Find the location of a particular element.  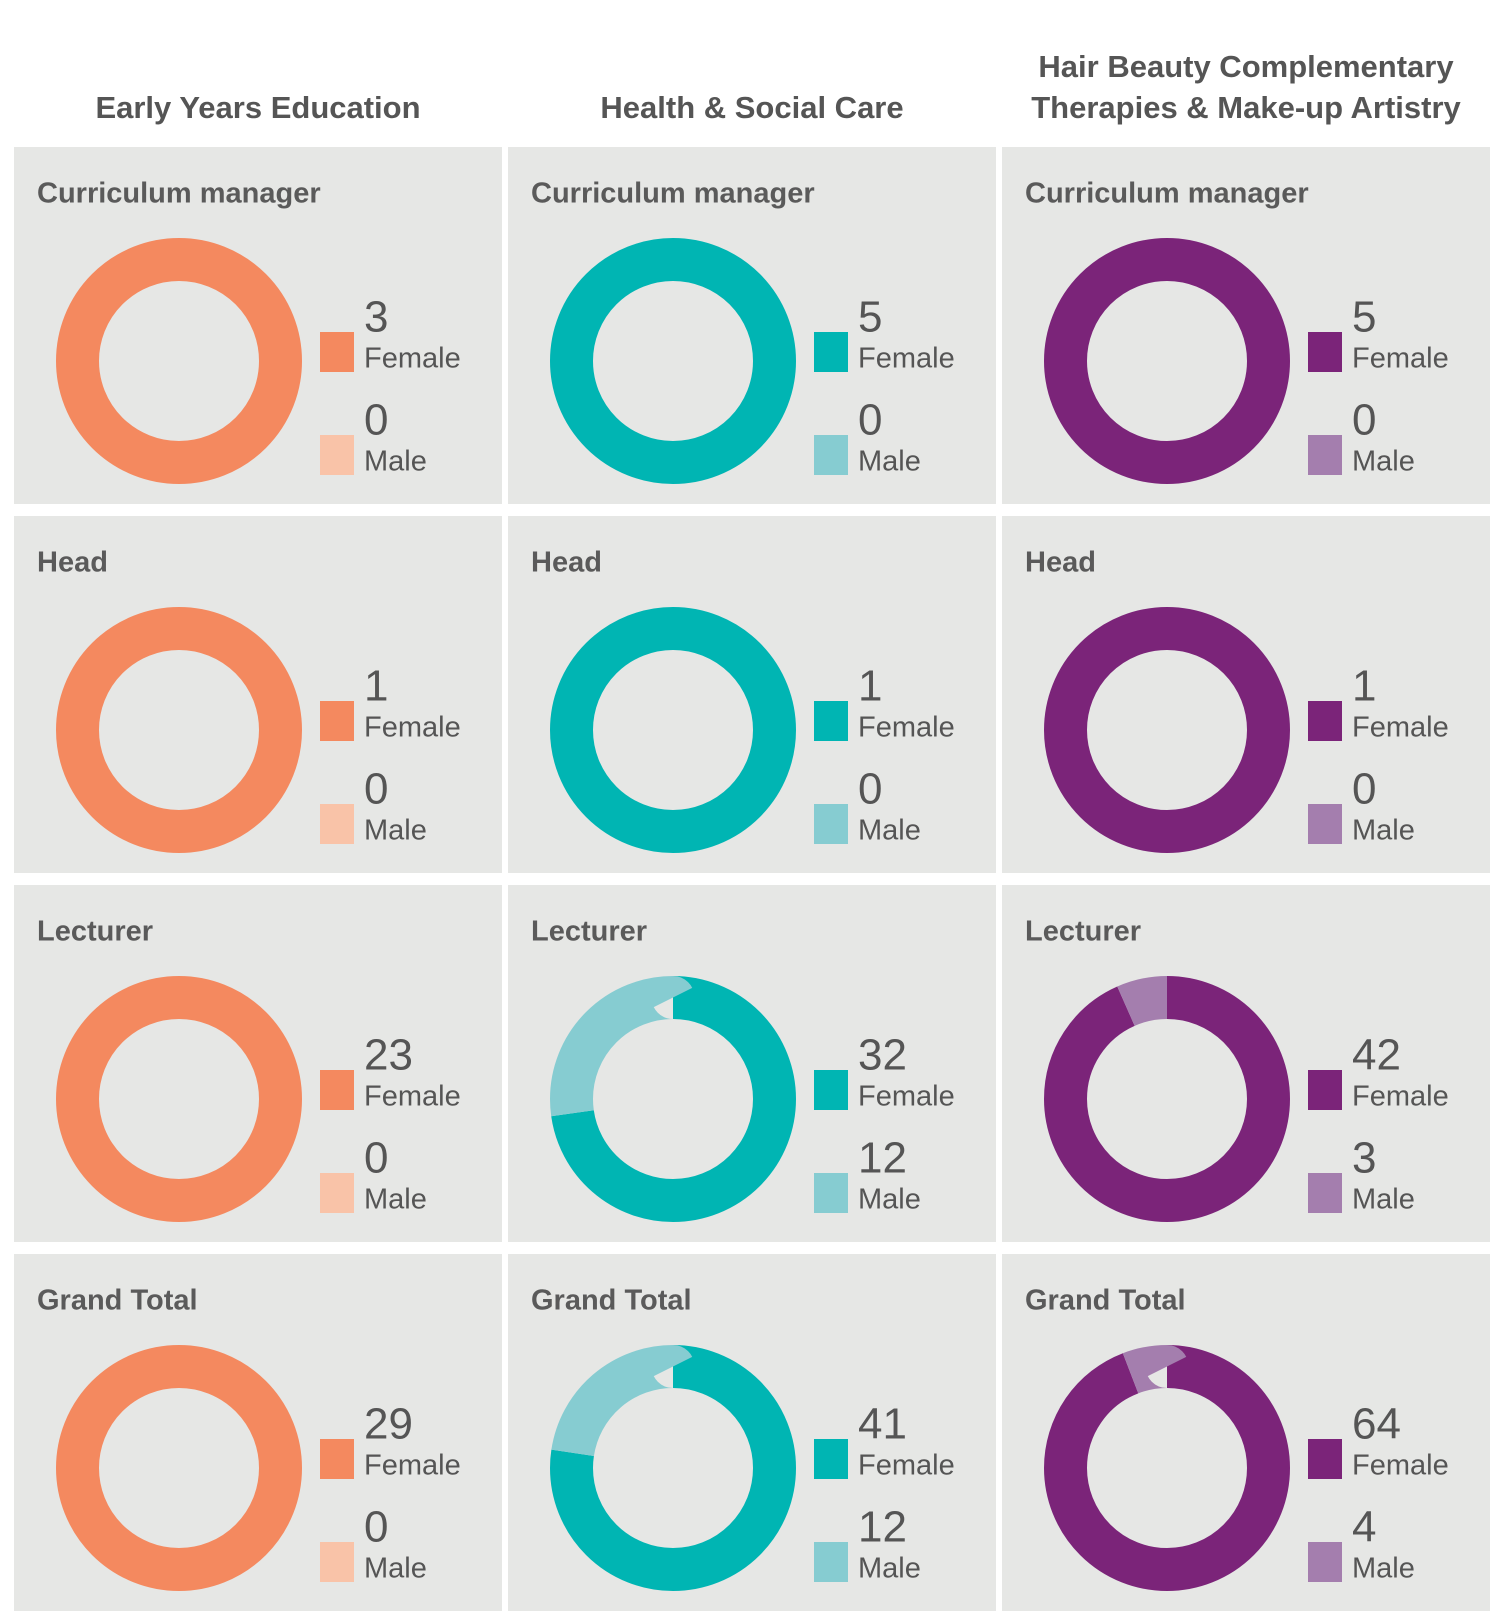

value-label: 4 is located at coordinates (1364, 1527).